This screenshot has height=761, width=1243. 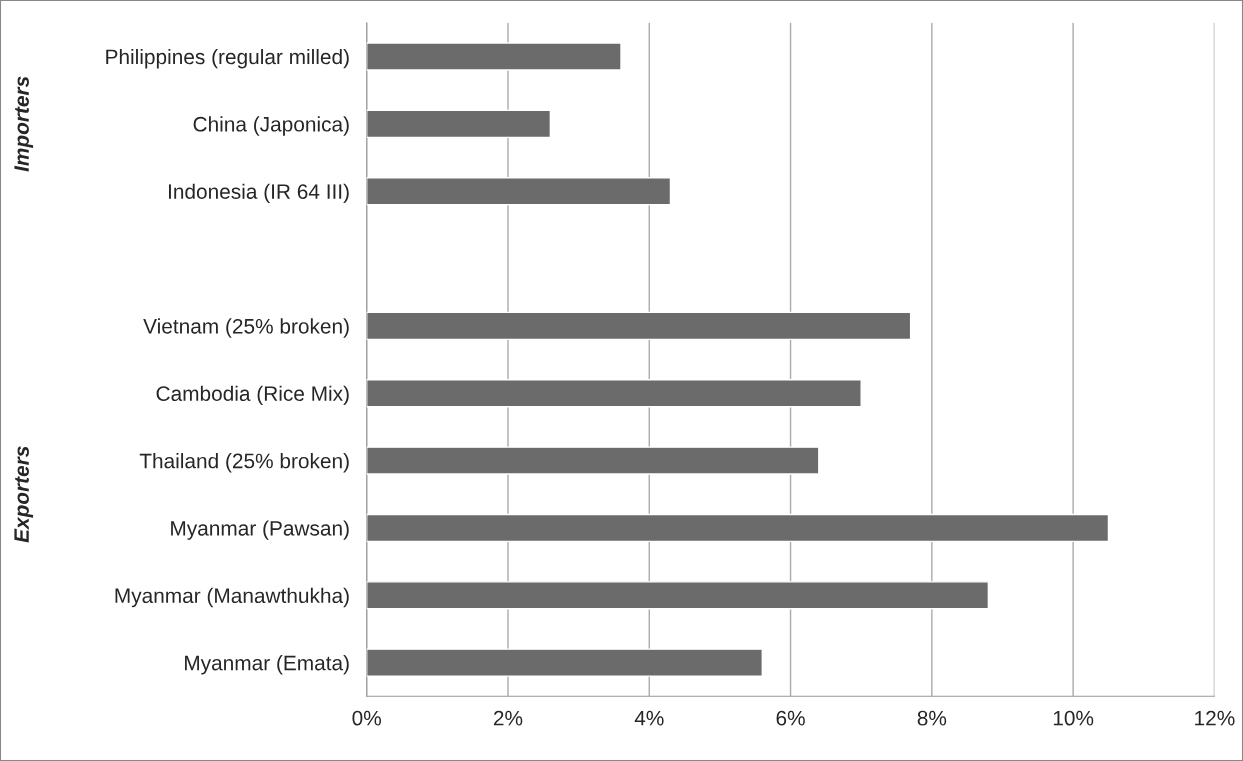 I want to click on y-tick-label: Myanmar (Emata), so click(x=267, y=665).